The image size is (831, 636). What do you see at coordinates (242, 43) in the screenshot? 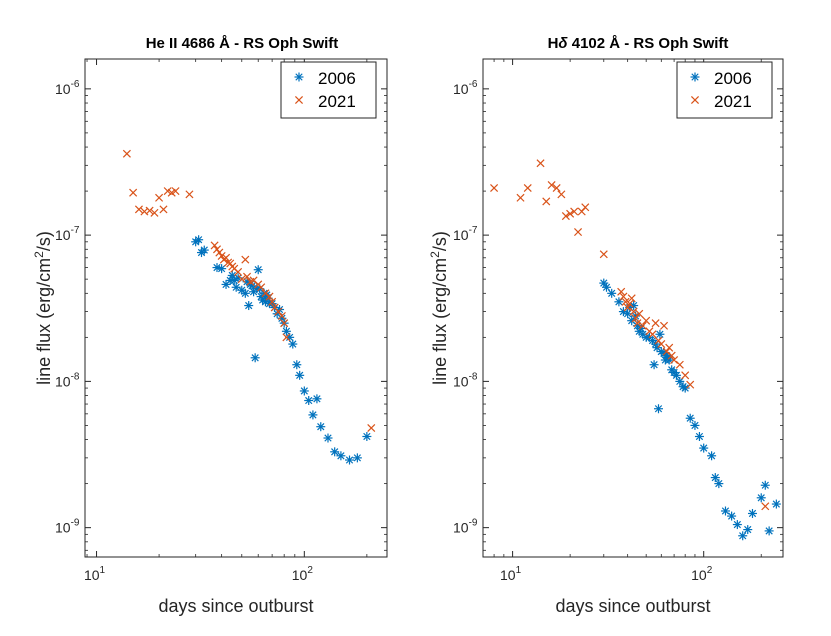
I see `chart-title: He II 4686 Å - RS Oph Swift` at bounding box center [242, 43].